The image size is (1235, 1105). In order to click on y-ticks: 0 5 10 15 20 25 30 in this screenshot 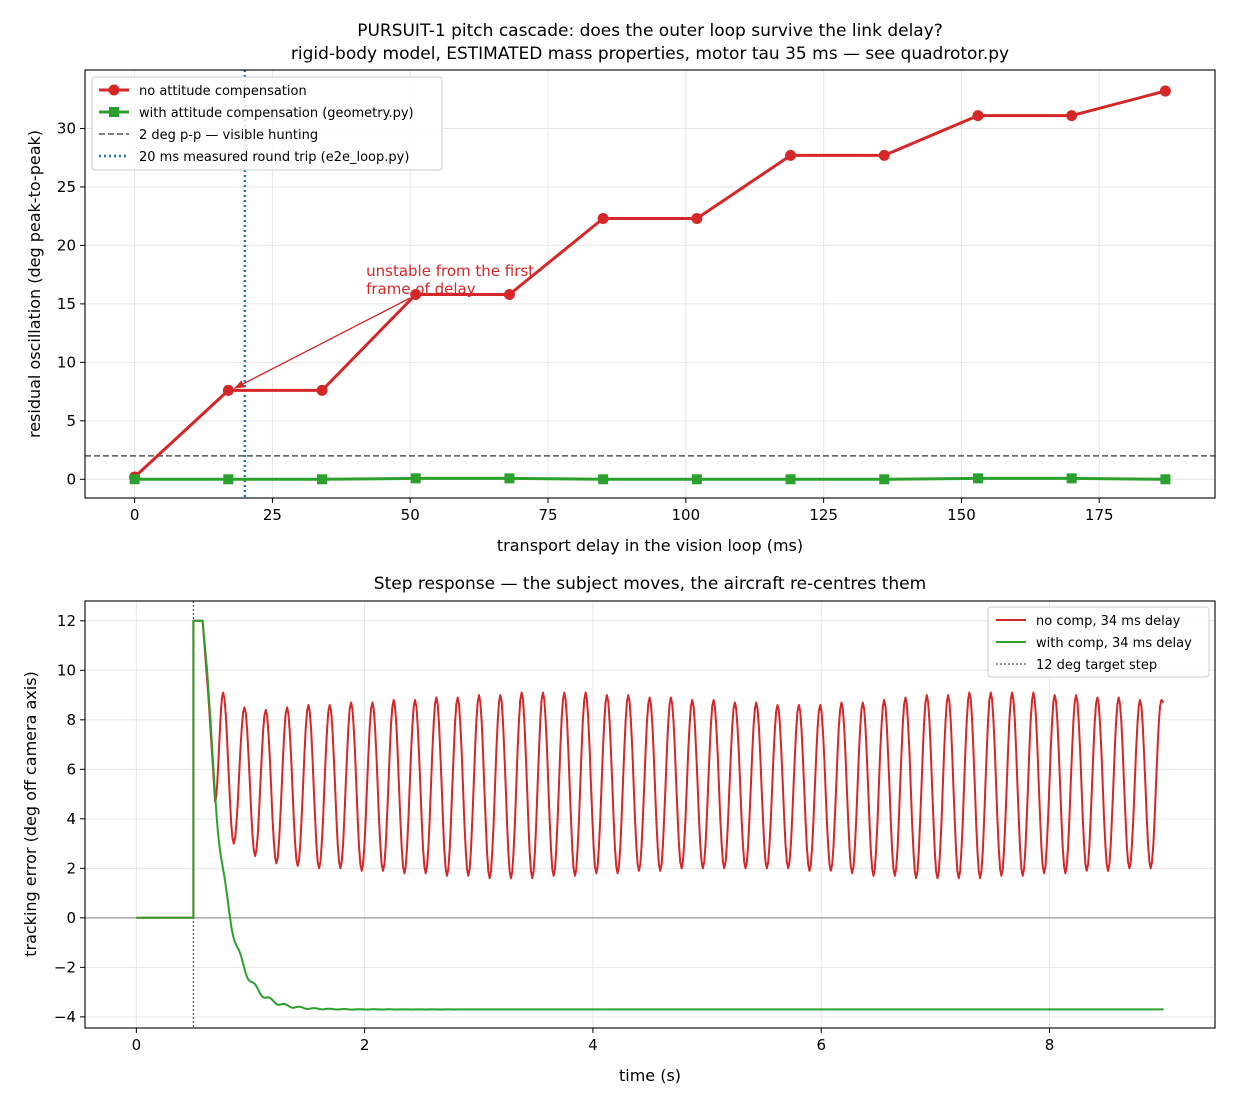, I will do `click(71, 303)`.